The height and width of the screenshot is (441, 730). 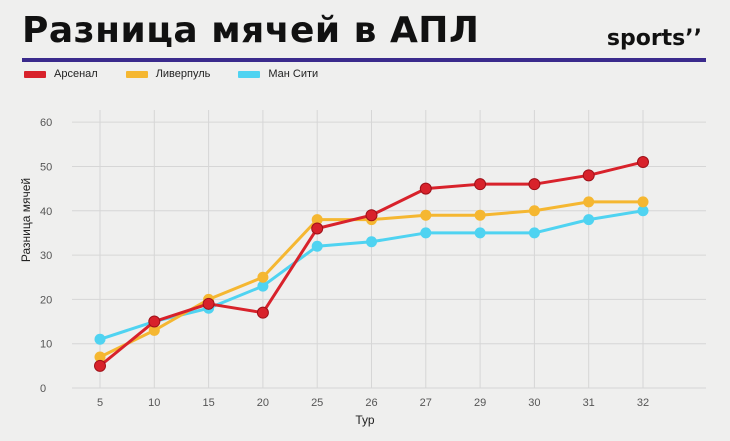 What do you see at coordinates (46, 212) in the screenshot?
I see `y-tick-label: 40` at bounding box center [46, 212].